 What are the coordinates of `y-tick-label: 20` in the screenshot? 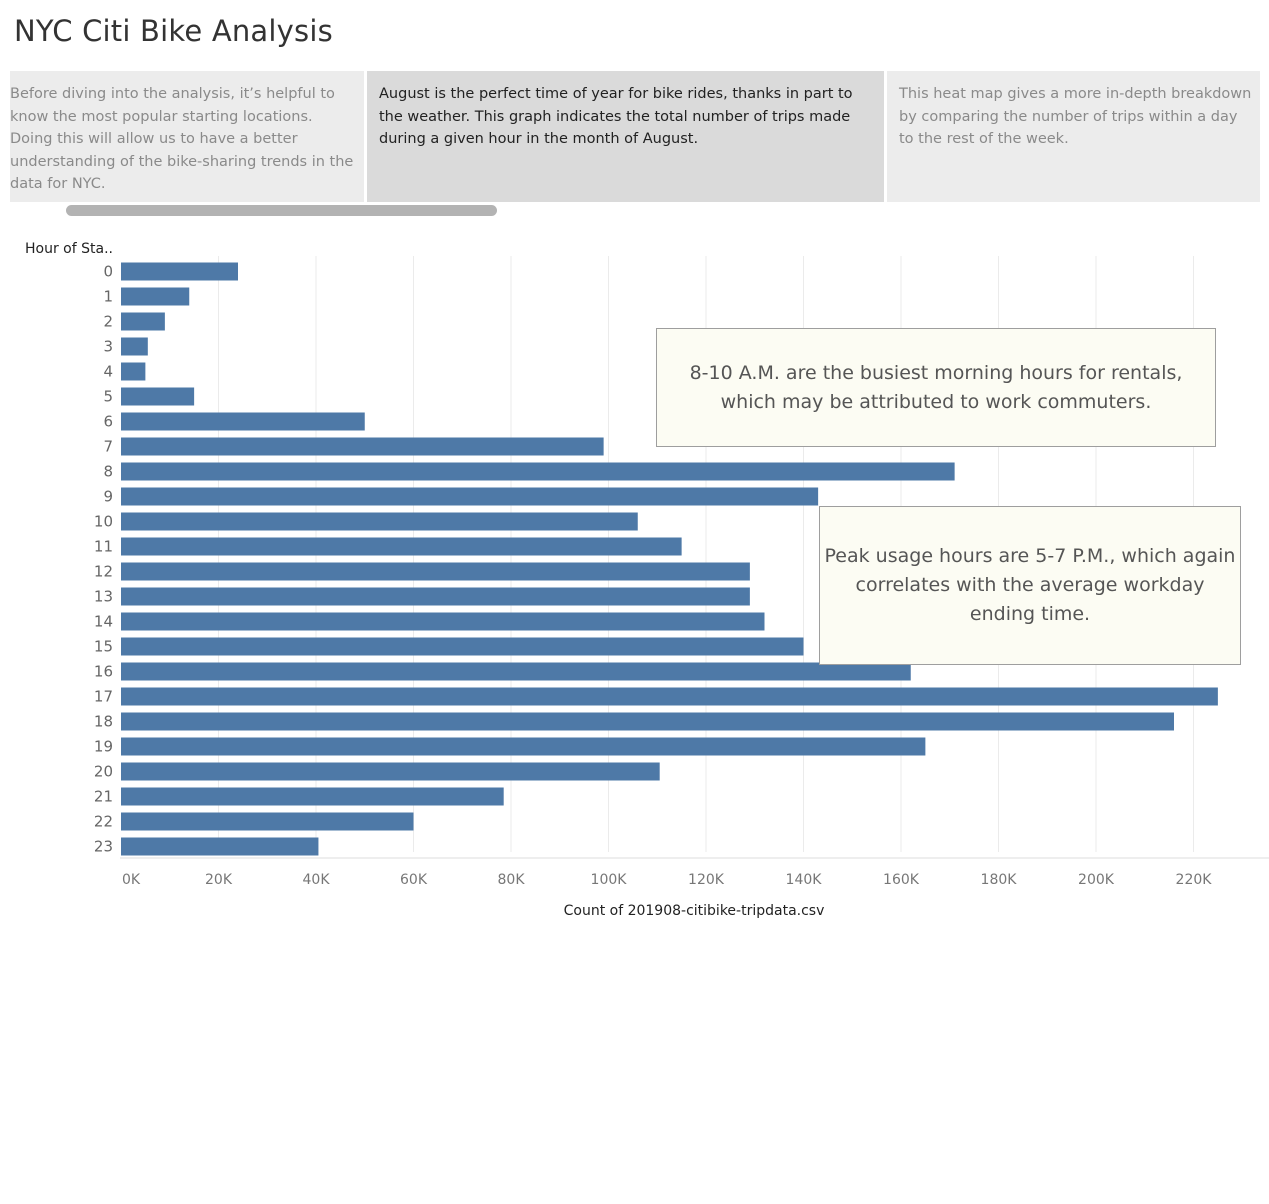 It's located at (103, 772).